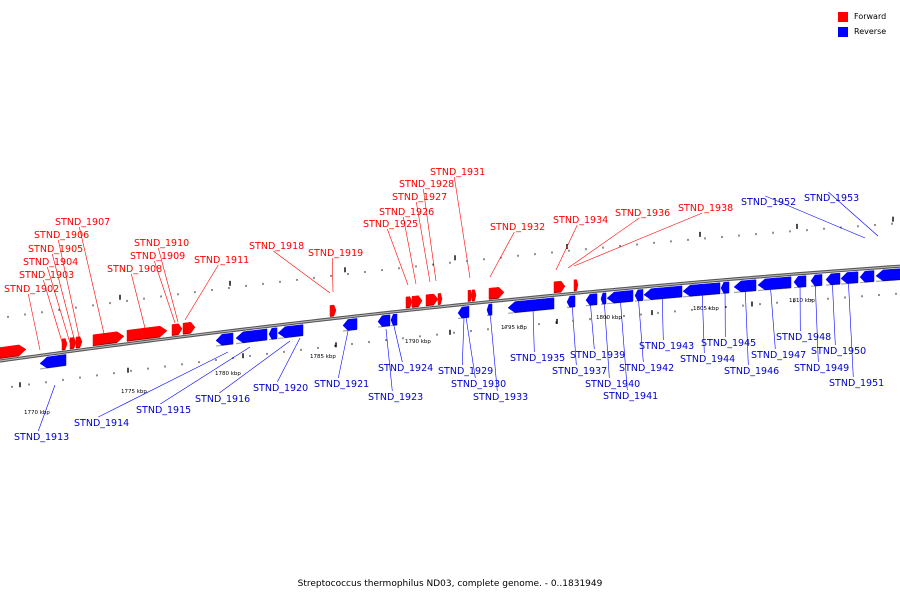 The height and width of the screenshot is (600, 900). I want to click on scale-label: 1795 kbp, so click(514, 328).